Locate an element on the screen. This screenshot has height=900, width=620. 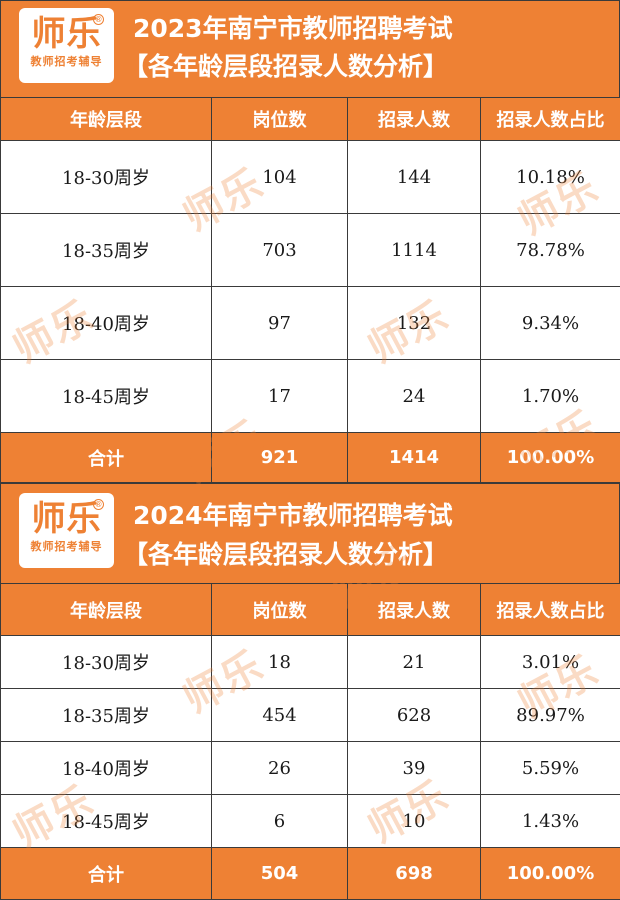
ratio-cell: 10.18% is located at coordinates (550, 177).